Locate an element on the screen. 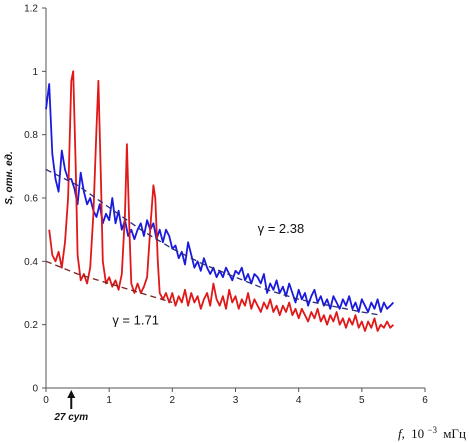 Image resolution: width=469 pixels, height=443 pixels. x-tick-label: 1 is located at coordinates (109, 400).